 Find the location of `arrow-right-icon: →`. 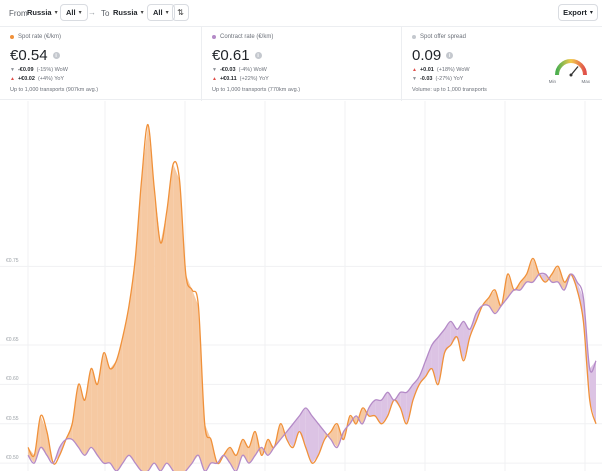

arrow-right-icon: → is located at coordinates (92, 12).